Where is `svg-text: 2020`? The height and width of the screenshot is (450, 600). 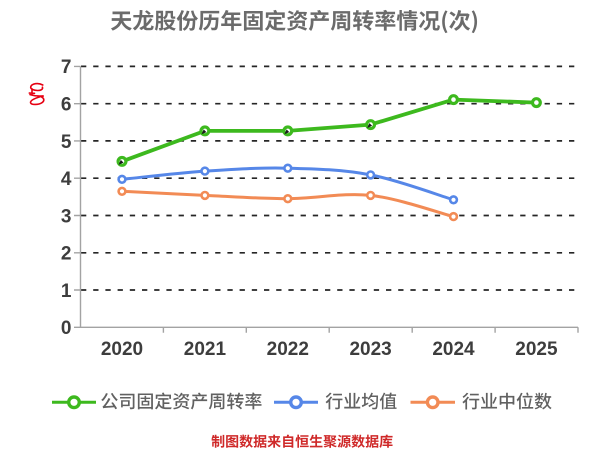
svg-text: 2020 is located at coordinates (122, 349).